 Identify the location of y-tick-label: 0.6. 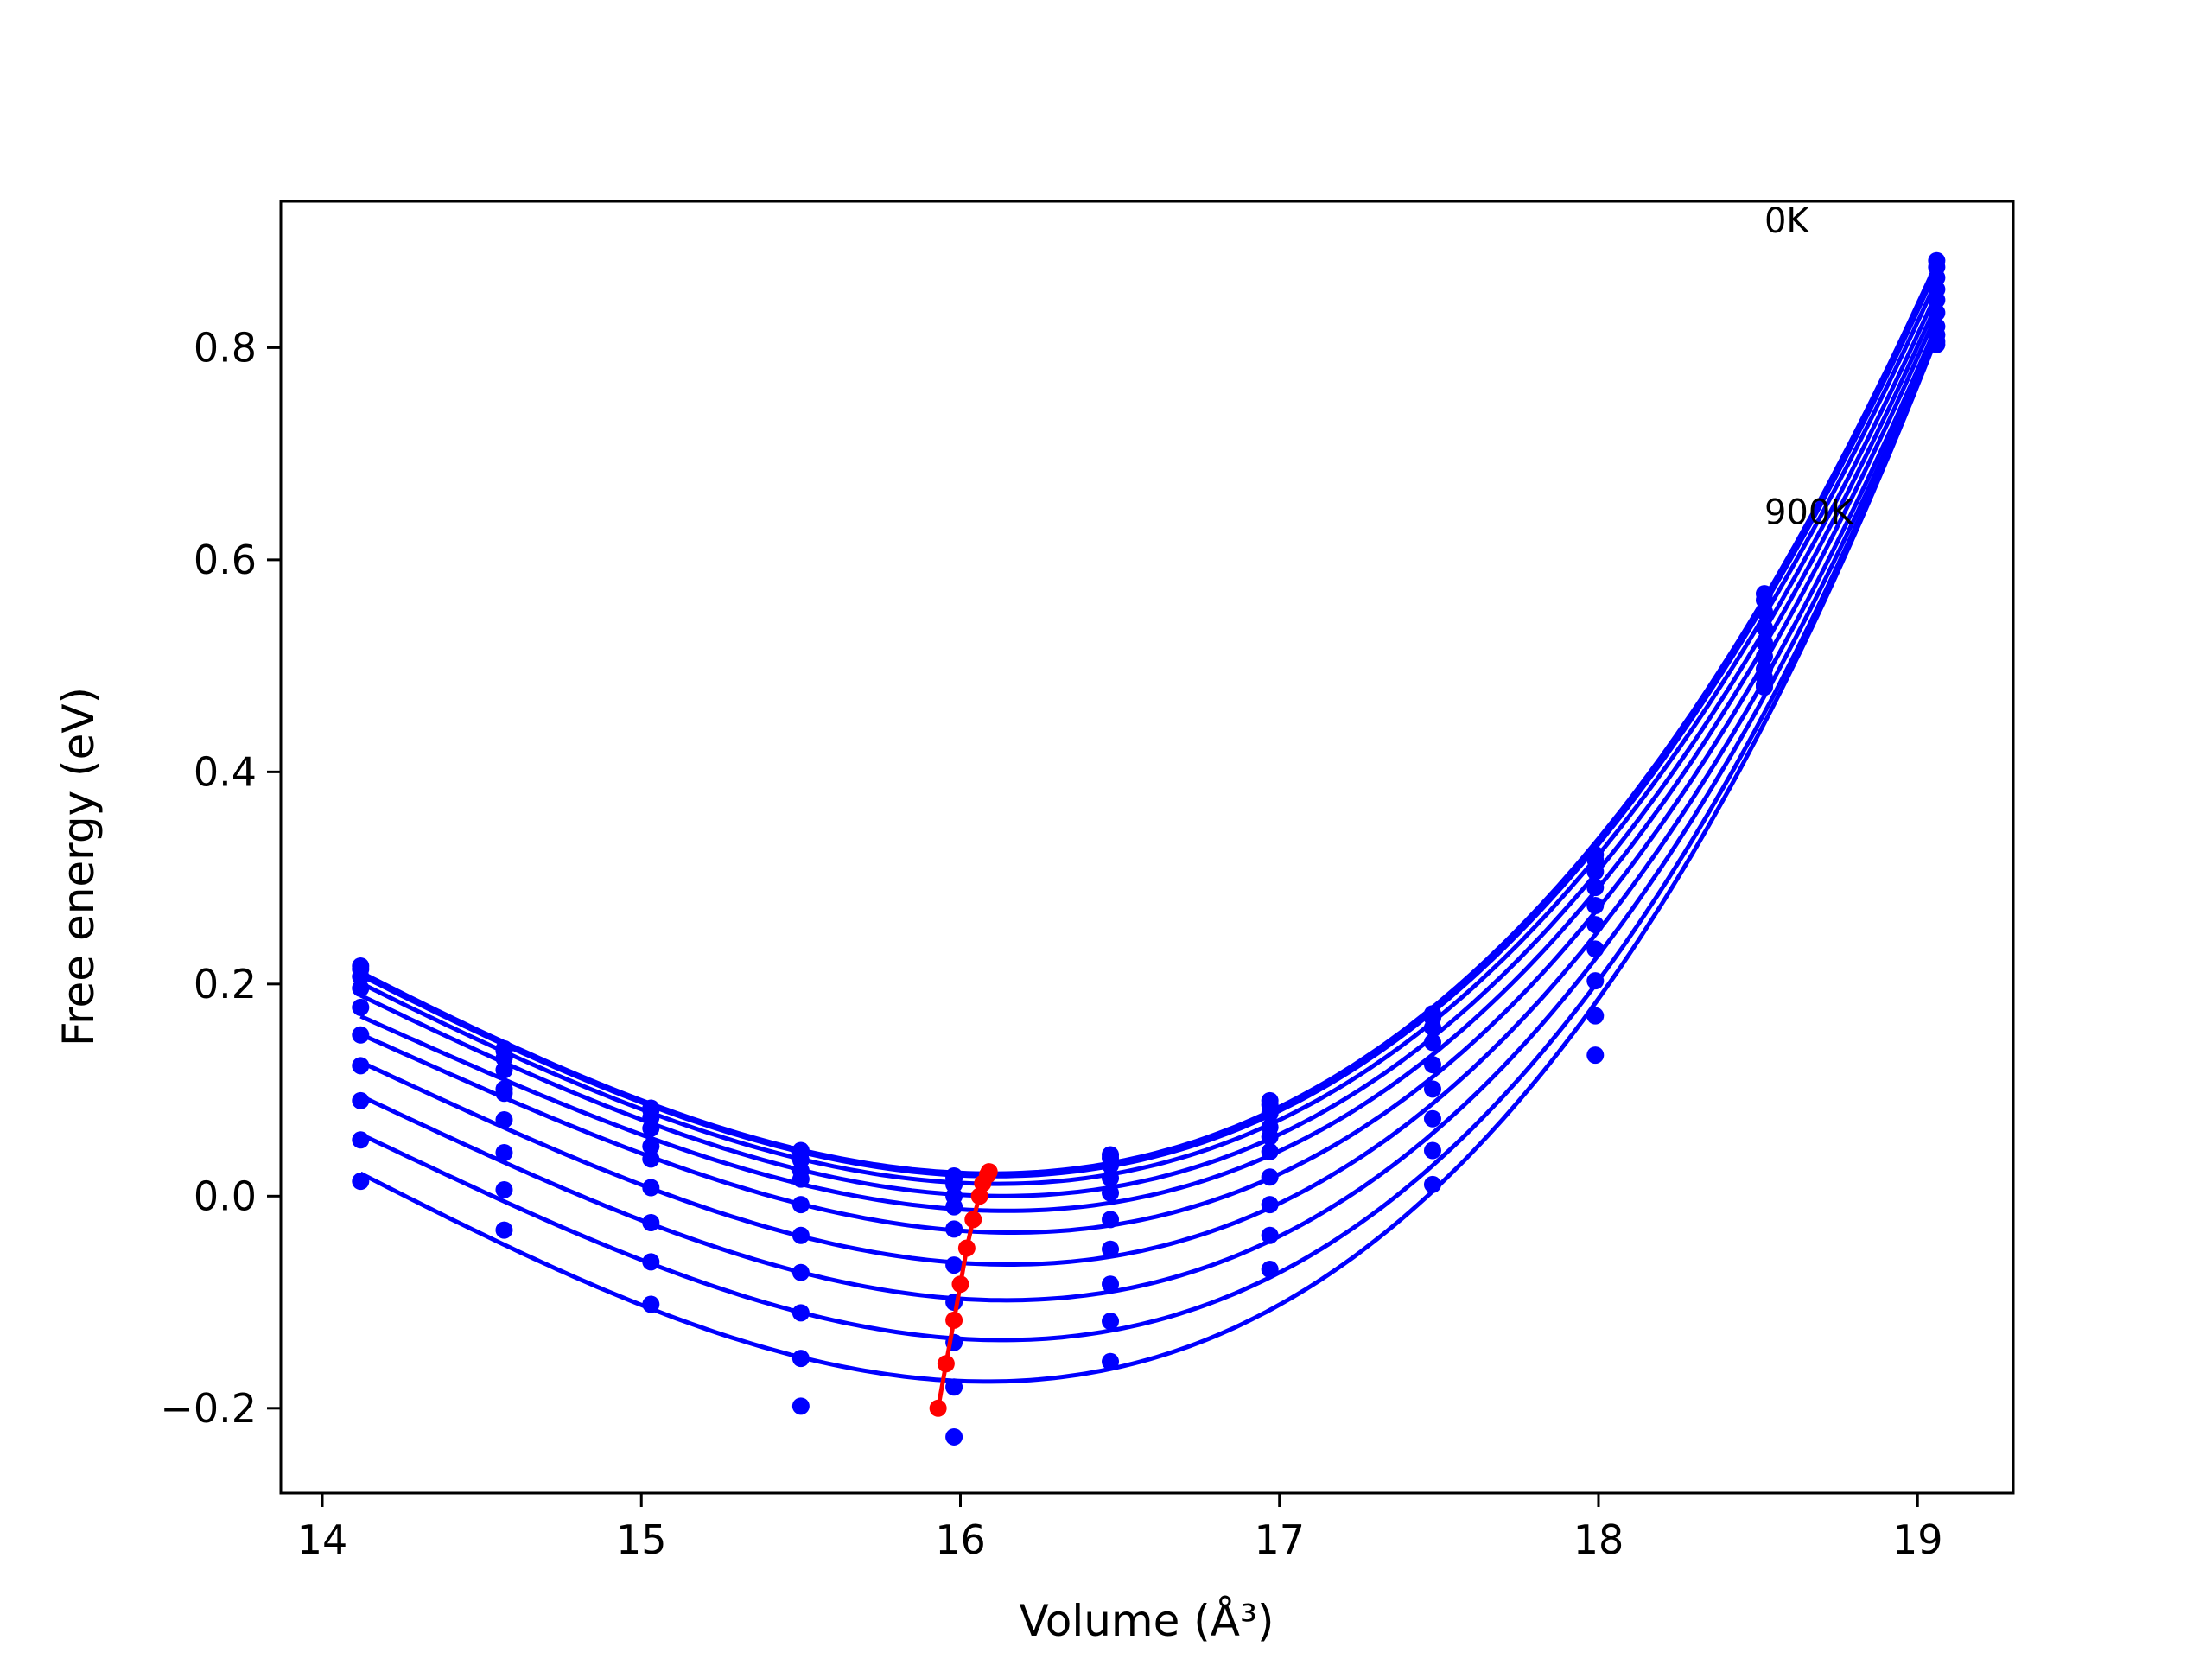
(225, 560).